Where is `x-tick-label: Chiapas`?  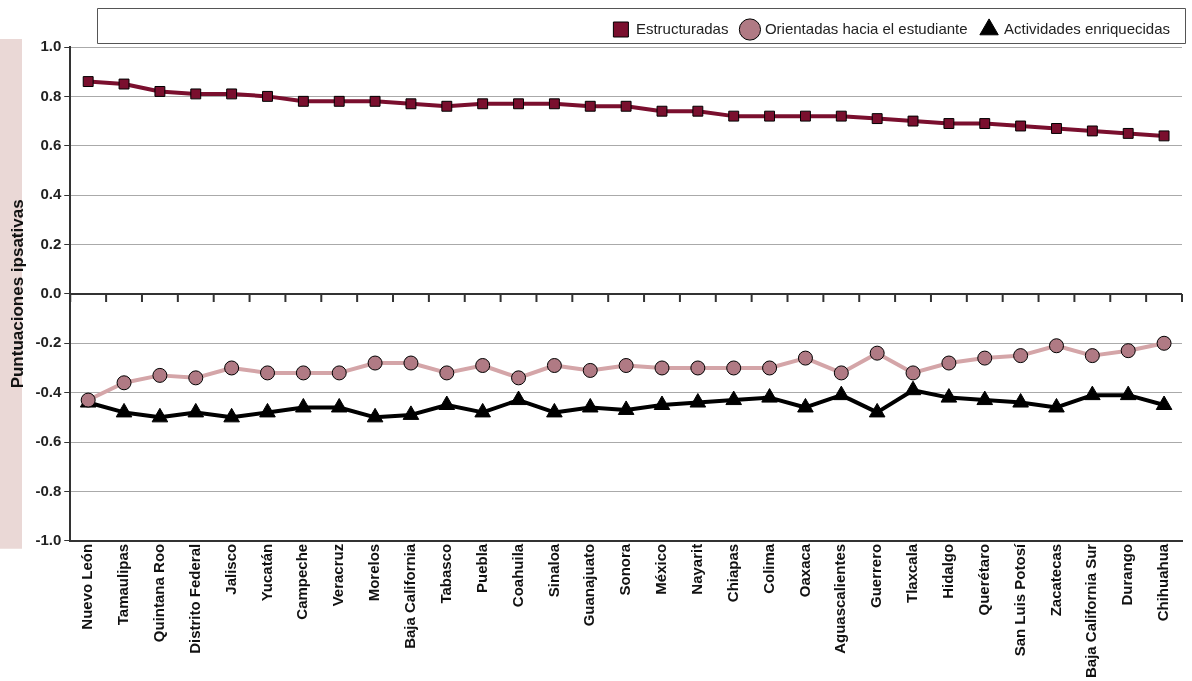
x-tick-label: Chiapas is located at coordinates (732, 573).